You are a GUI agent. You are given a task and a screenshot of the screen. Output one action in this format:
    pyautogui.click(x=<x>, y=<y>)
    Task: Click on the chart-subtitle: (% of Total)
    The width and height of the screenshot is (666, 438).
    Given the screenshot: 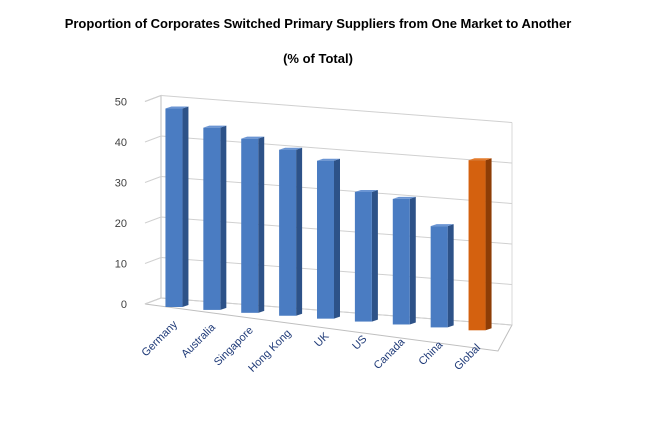 What is the action you would take?
    pyautogui.click(x=318, y=58)
    